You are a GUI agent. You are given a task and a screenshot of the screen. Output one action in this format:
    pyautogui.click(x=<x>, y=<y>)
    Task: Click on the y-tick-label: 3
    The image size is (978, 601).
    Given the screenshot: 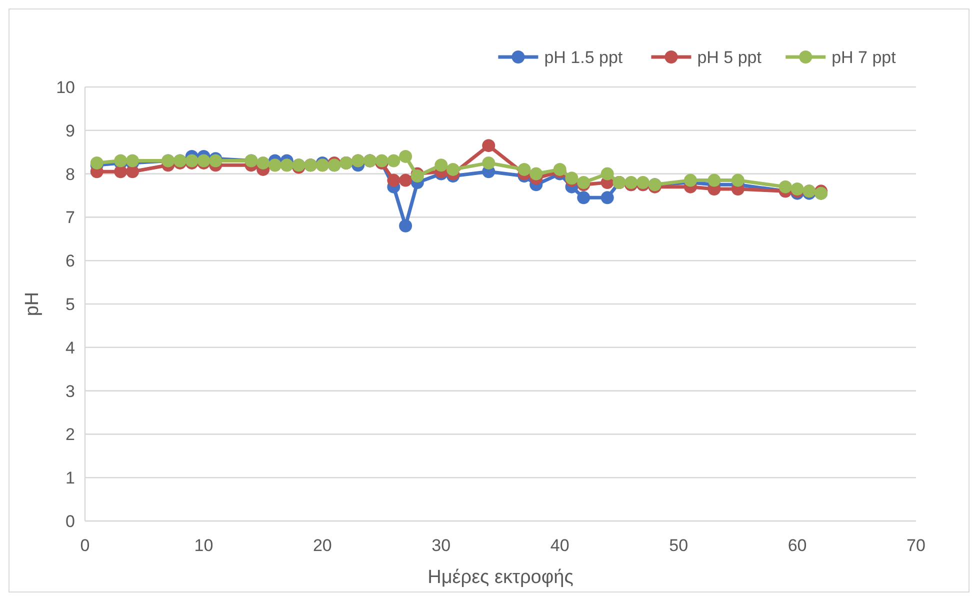 What is the action you would take?
    pyautogui.click(x=70, y=391)
    